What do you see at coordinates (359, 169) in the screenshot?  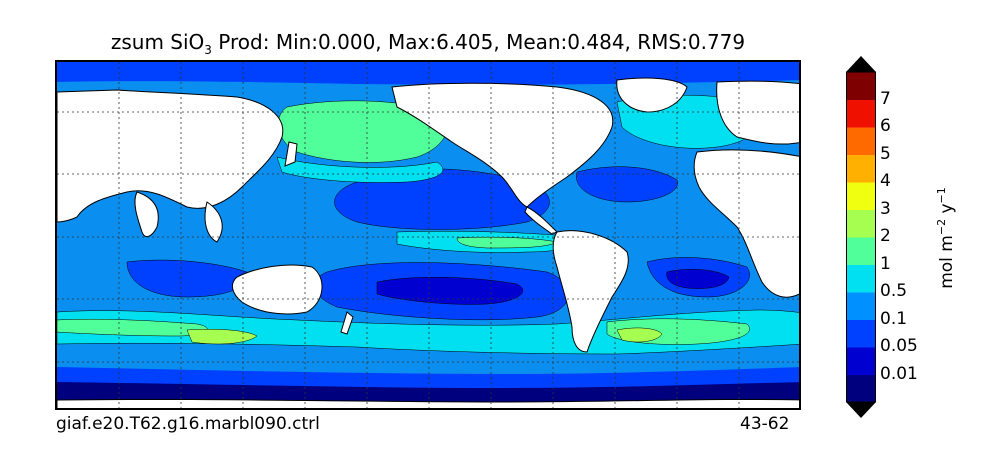 I see `north-pacific-subpolar-outer` at bounding box center [359, 169].